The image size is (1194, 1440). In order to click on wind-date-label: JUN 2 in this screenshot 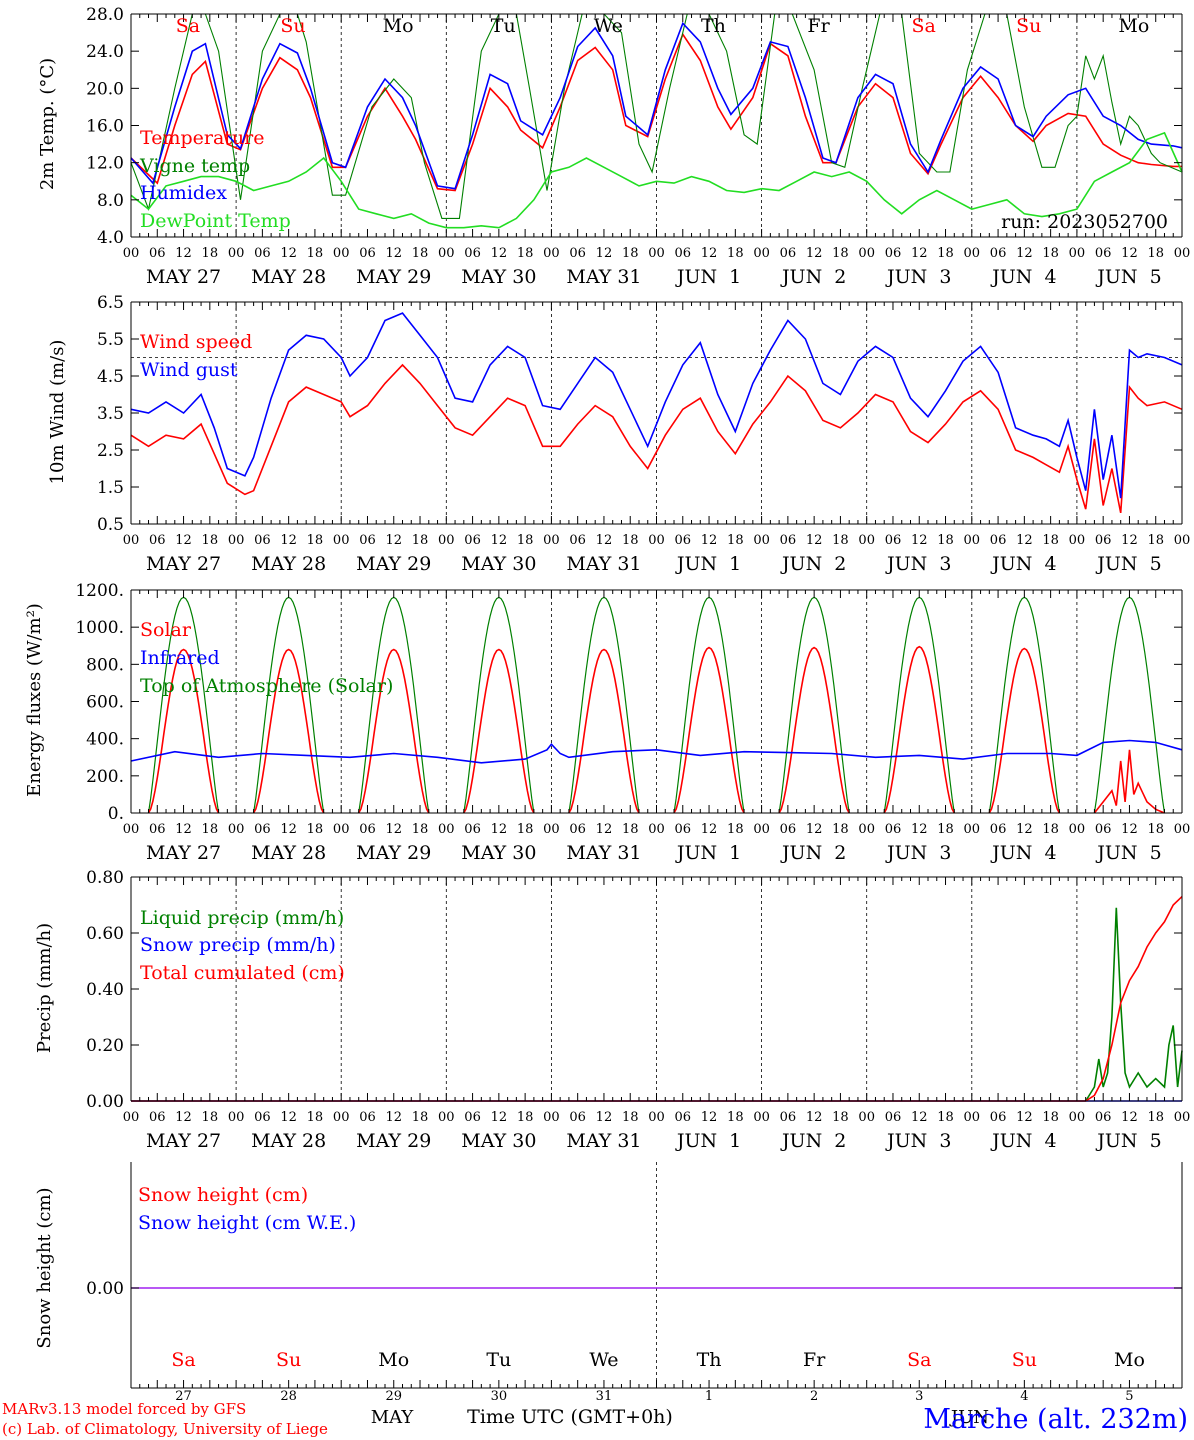, I will do `click(813, 564)`.